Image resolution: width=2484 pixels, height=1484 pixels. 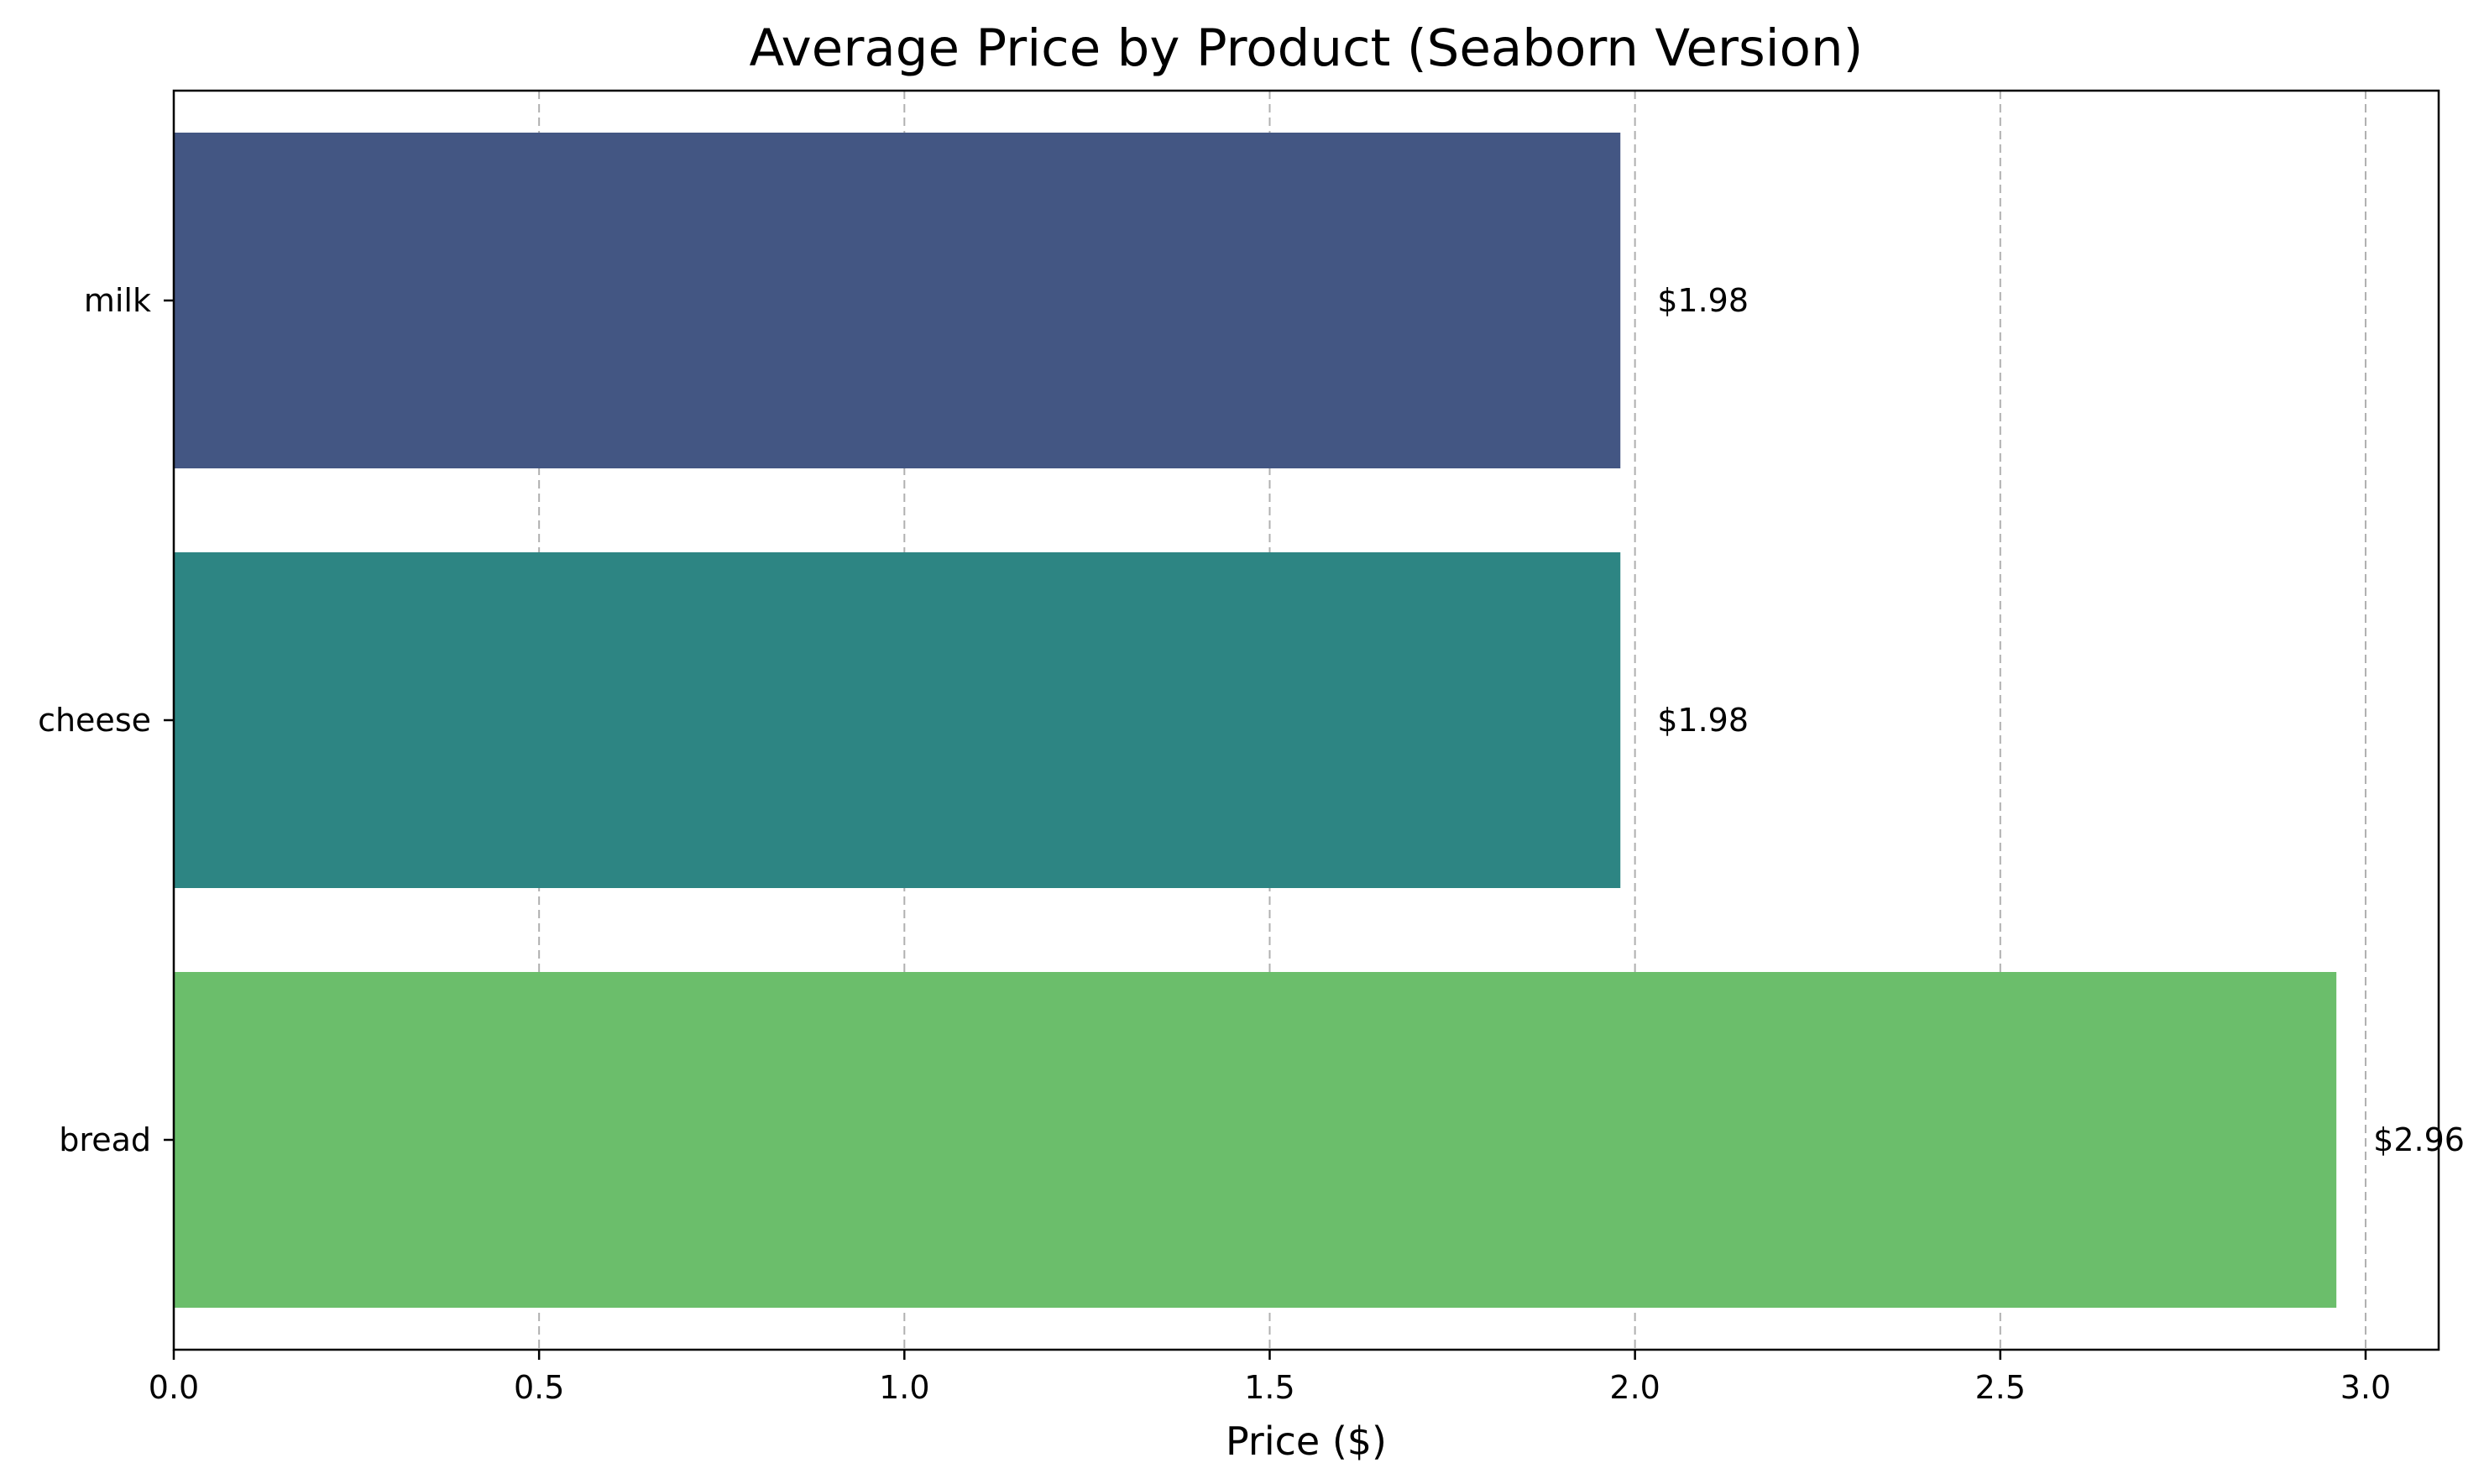 I want to click on y-axis-ticks: milk cheese bread, so click(x=106, y=720).